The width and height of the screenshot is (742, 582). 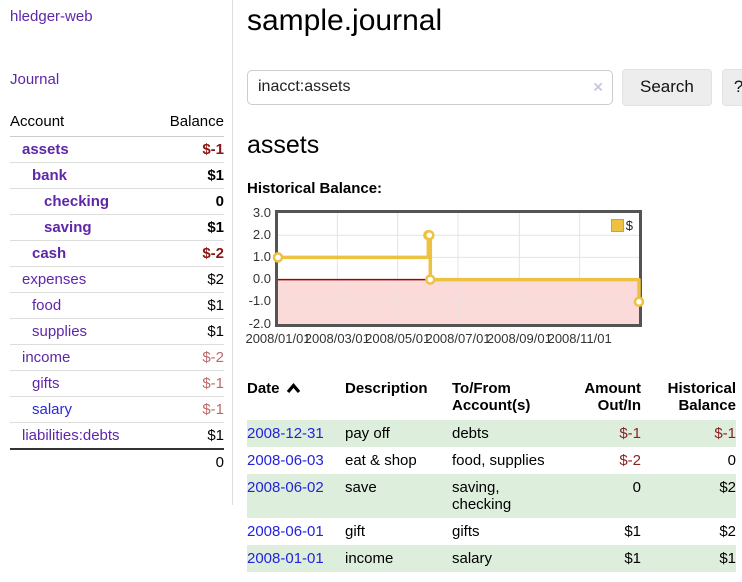 I want to click on search-box: ×, so click(x=430, y=87).